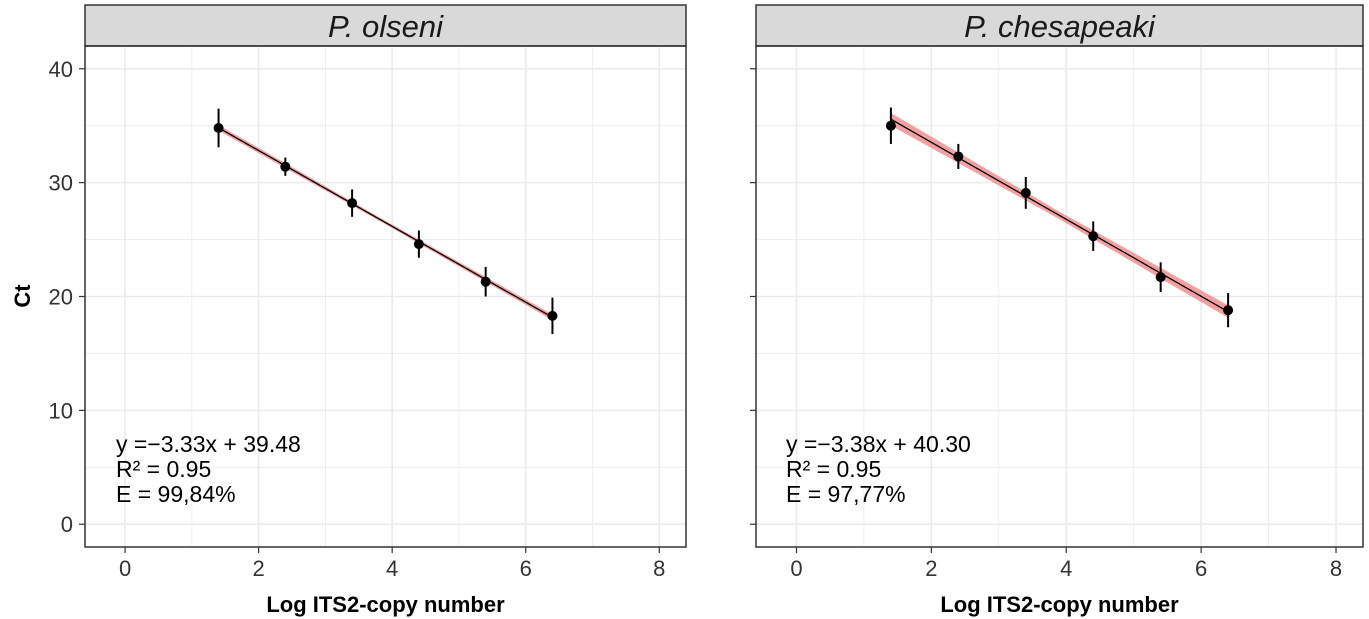 This screenshot has width=1369, height=619. I want to click on efficiency-label: E = 97,77%, so click(846, 494).